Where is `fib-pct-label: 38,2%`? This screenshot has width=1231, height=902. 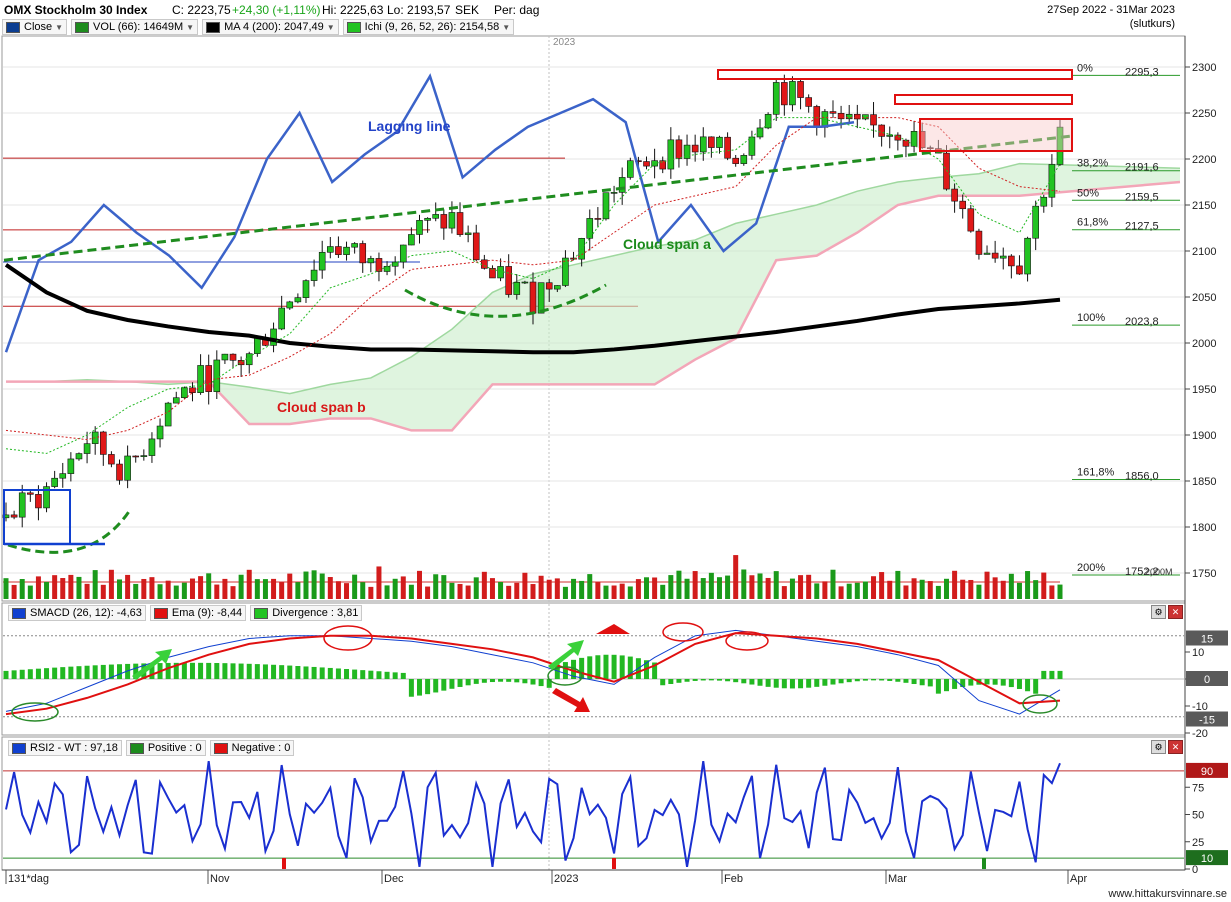
fib-pct-label: 38,2% is located at coordinates (1092, 164).